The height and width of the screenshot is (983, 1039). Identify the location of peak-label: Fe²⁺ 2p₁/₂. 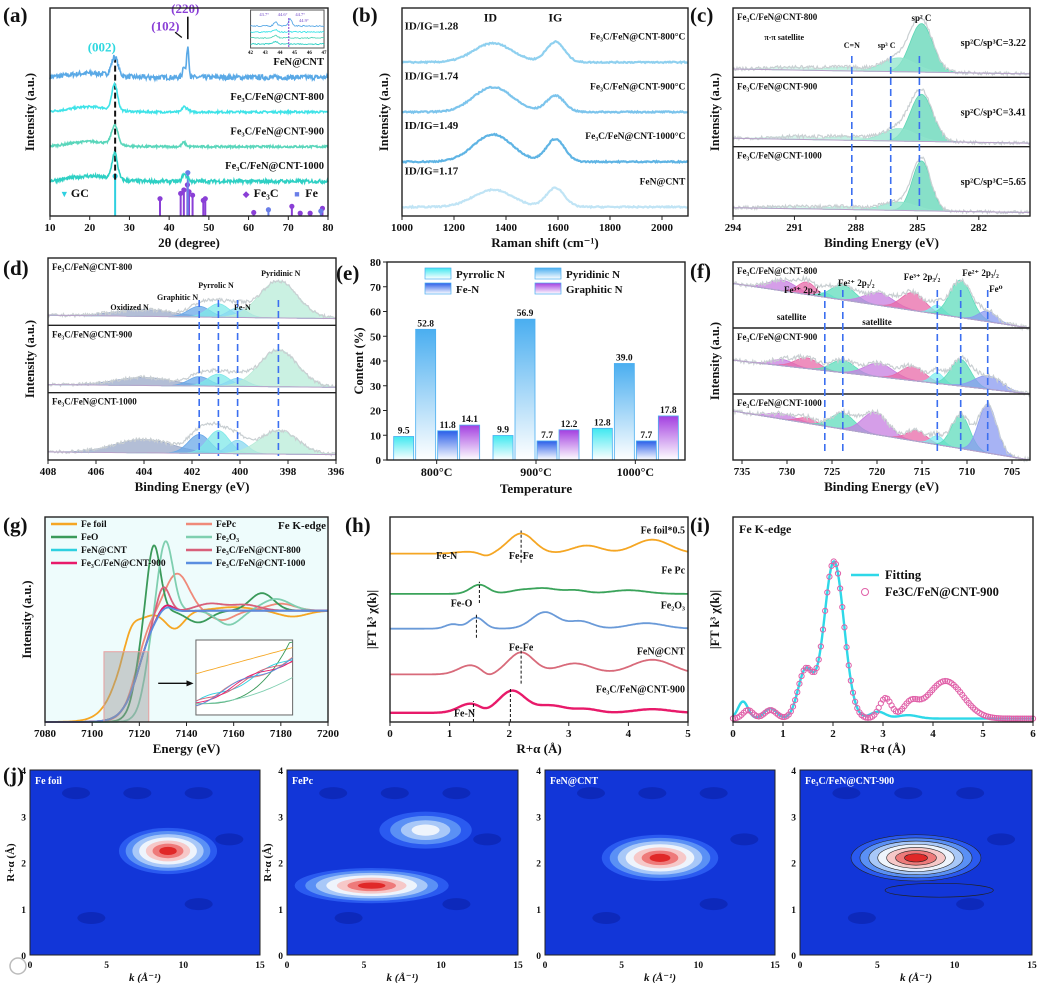
(856, 283).